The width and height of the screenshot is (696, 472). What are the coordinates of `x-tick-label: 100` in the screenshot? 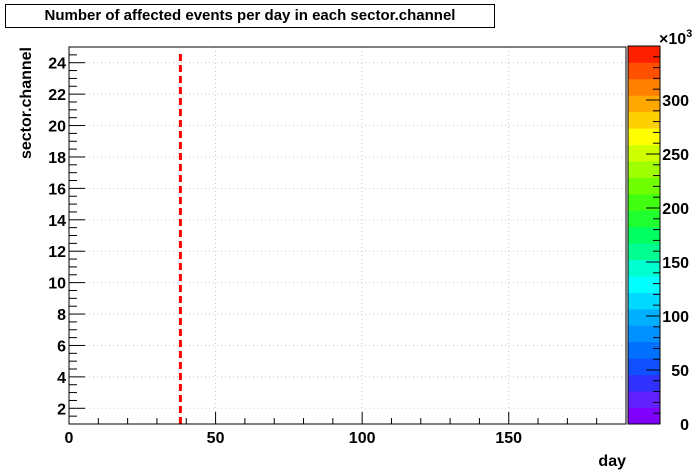 It's located at (362, 438).